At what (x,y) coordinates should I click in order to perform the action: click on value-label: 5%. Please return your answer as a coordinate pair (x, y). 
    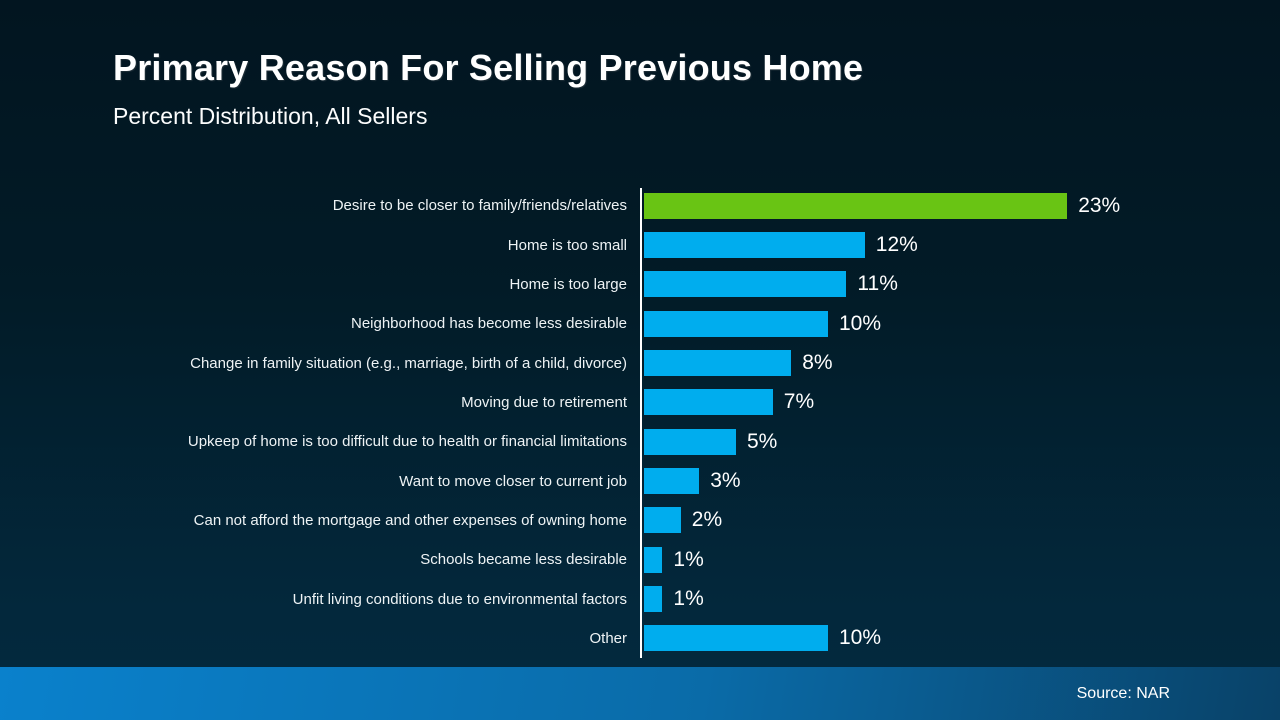
    Looking at the image, I should click on (762, 441).